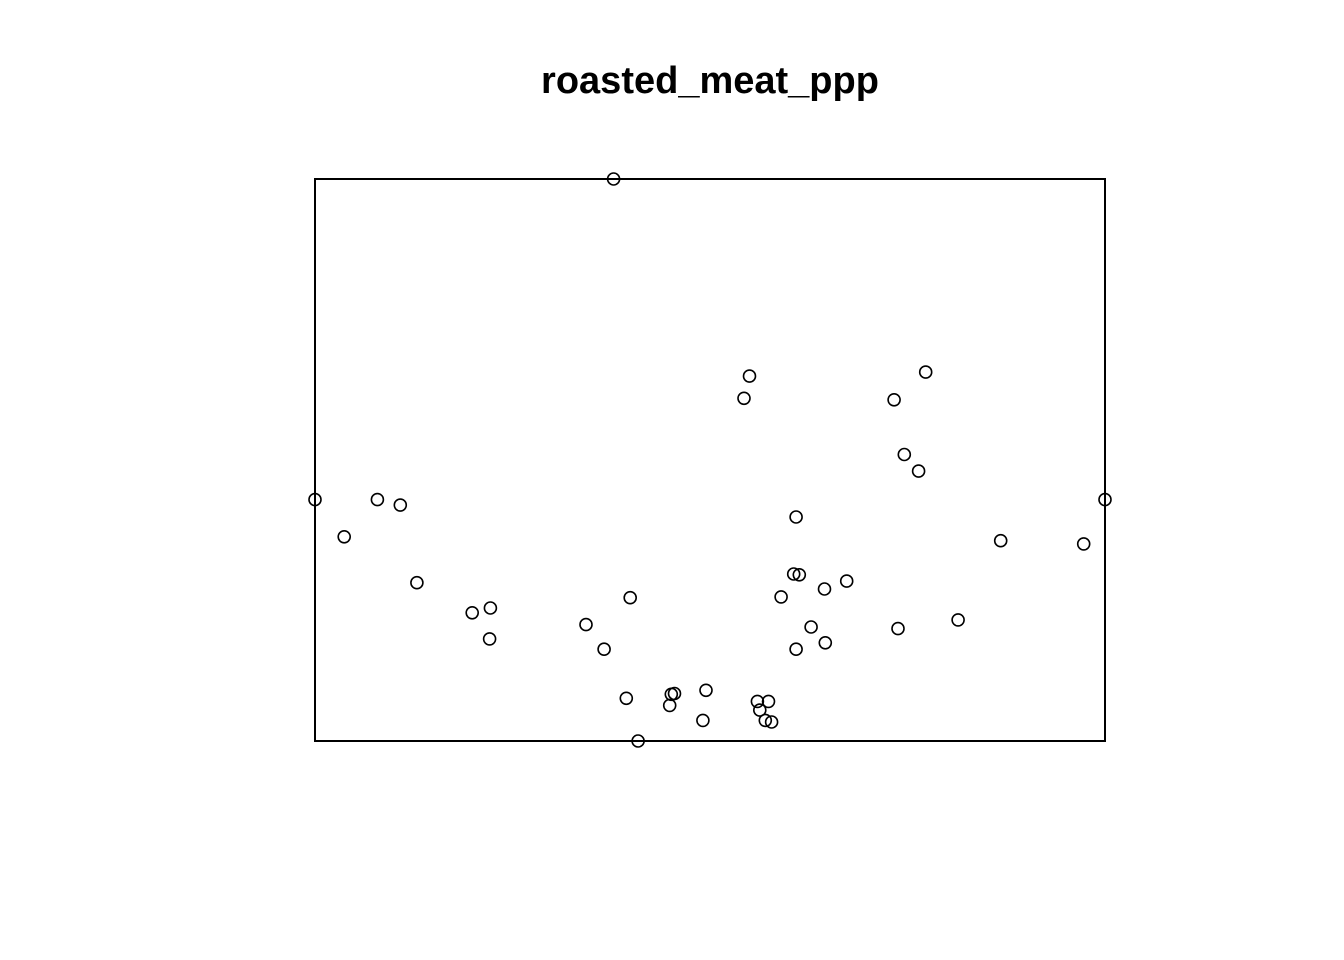  What do you see at coordinates (710, 81) in the screenshot?
I see `chart-title: roasted_meat_ppp` at bounding box center [710, 81].